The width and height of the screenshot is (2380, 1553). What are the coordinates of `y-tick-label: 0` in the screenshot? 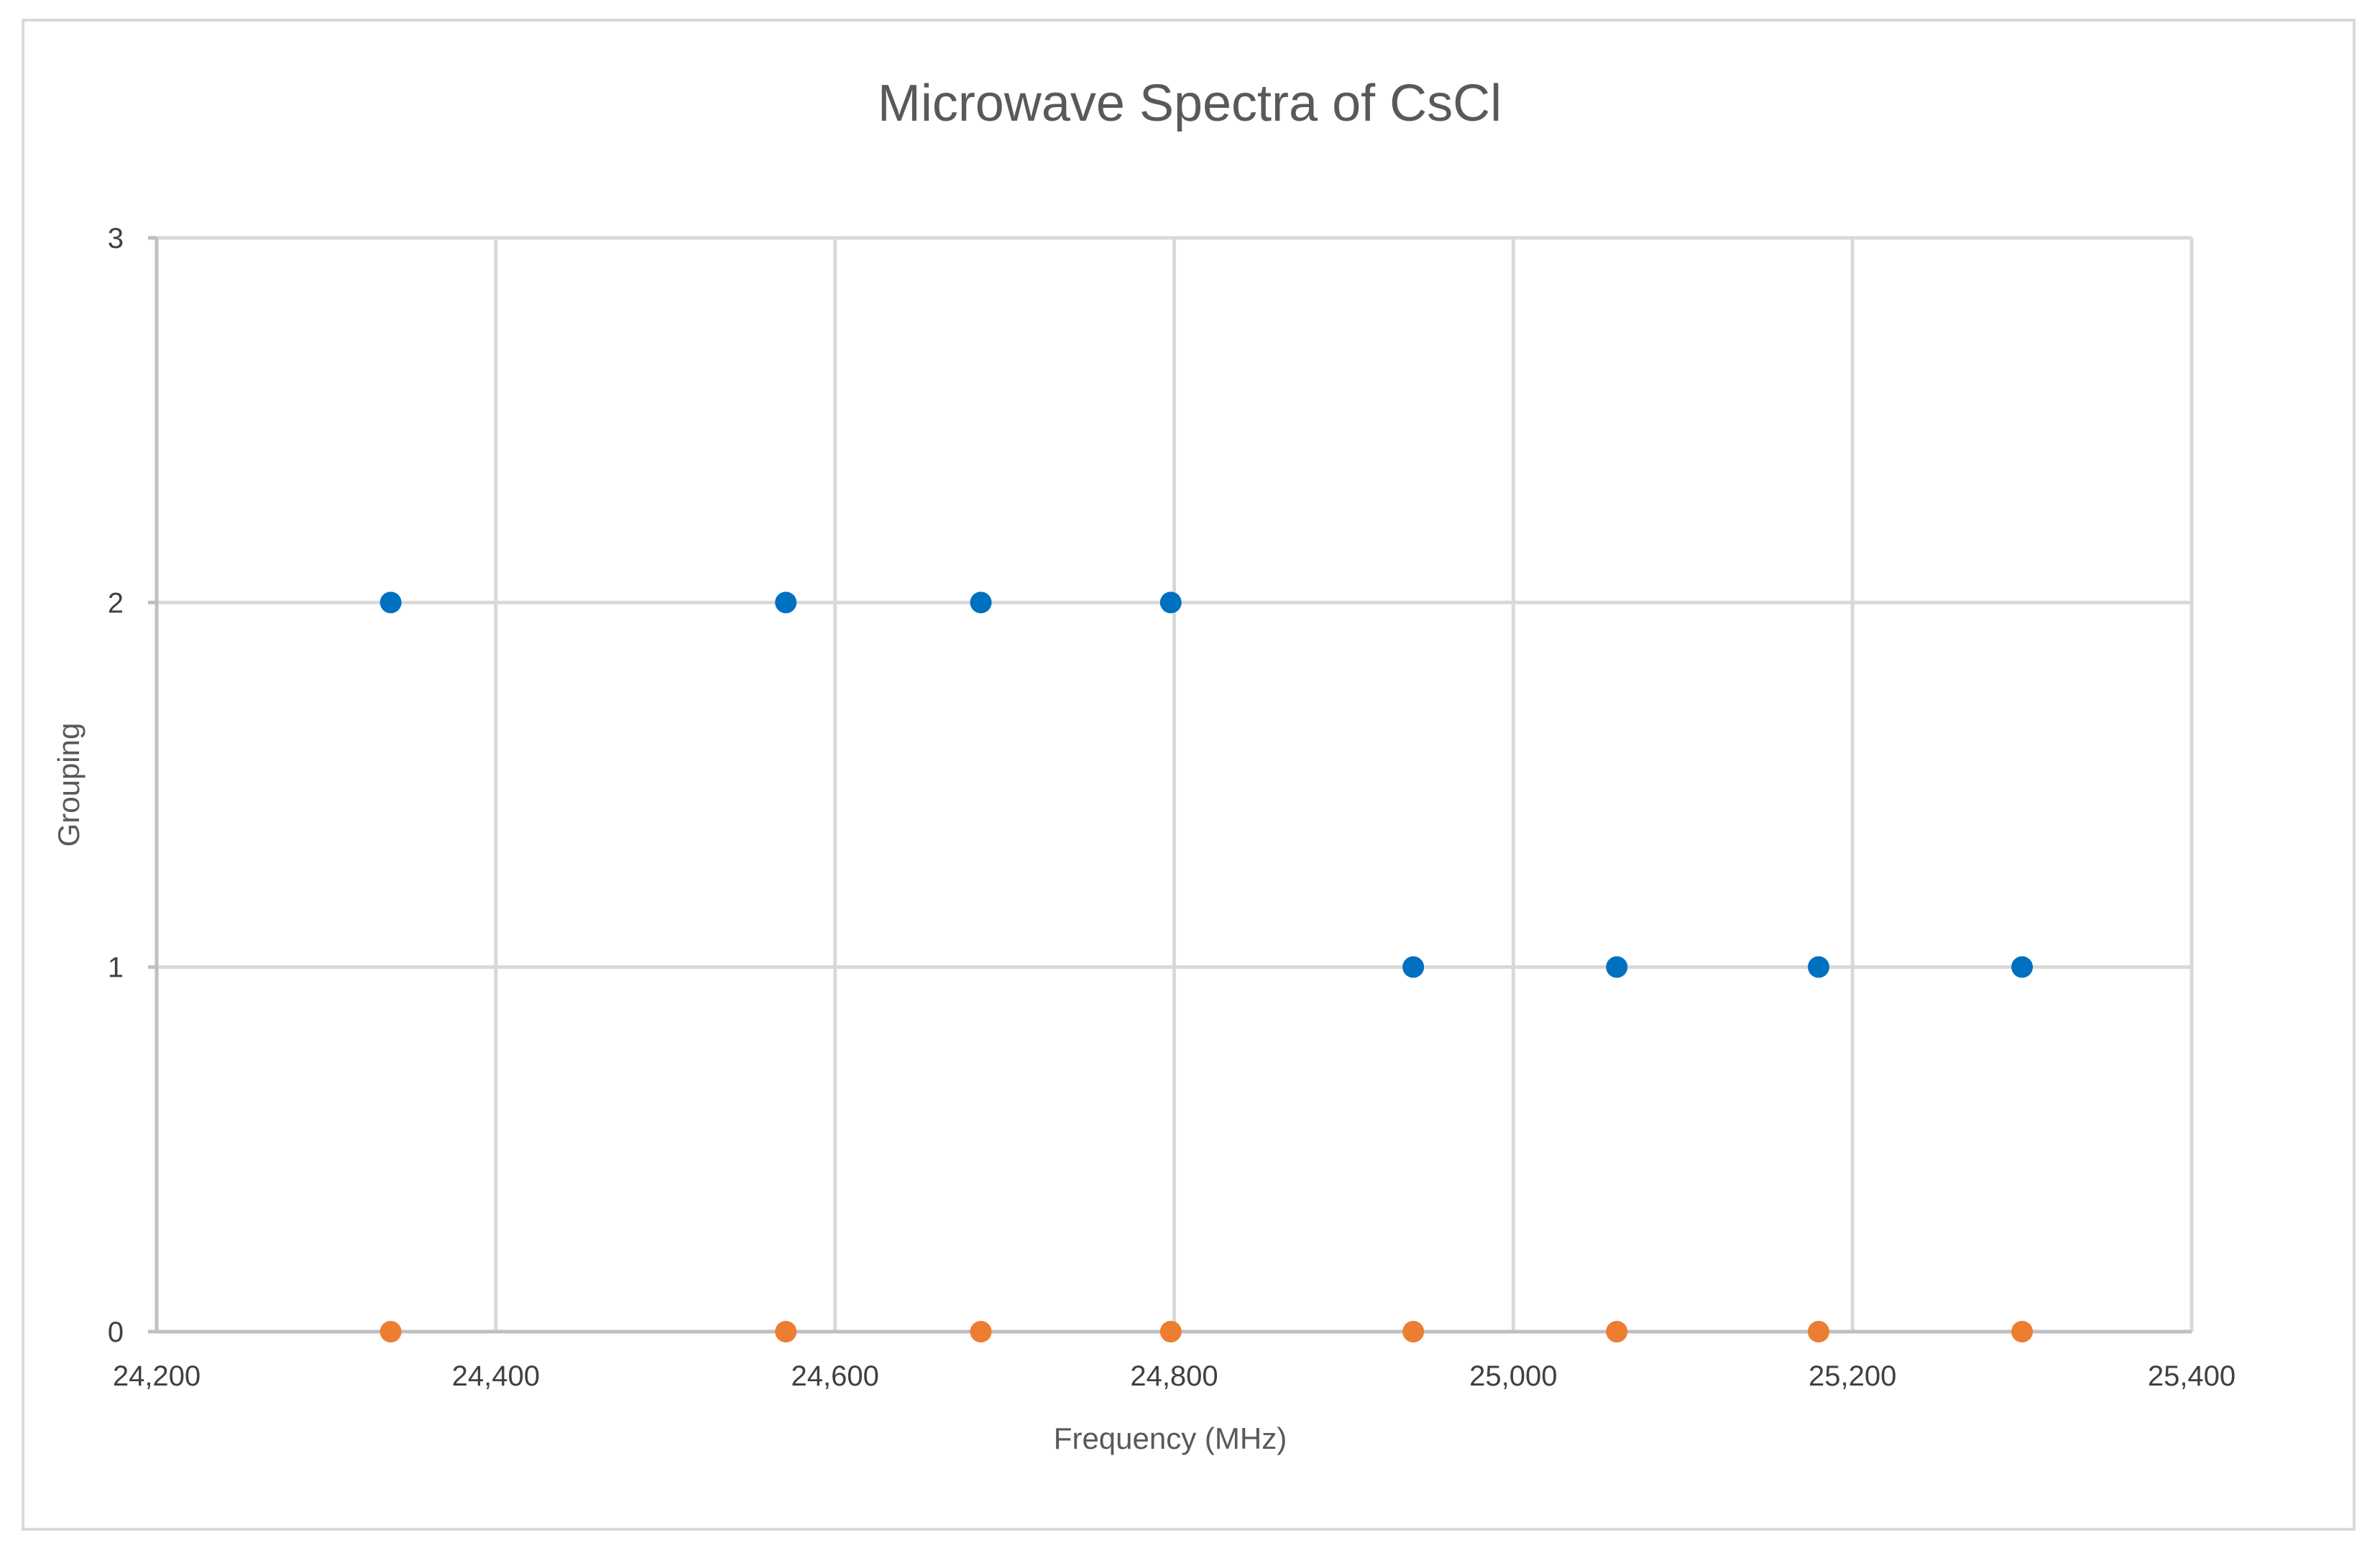 It's located at (116, 1332).